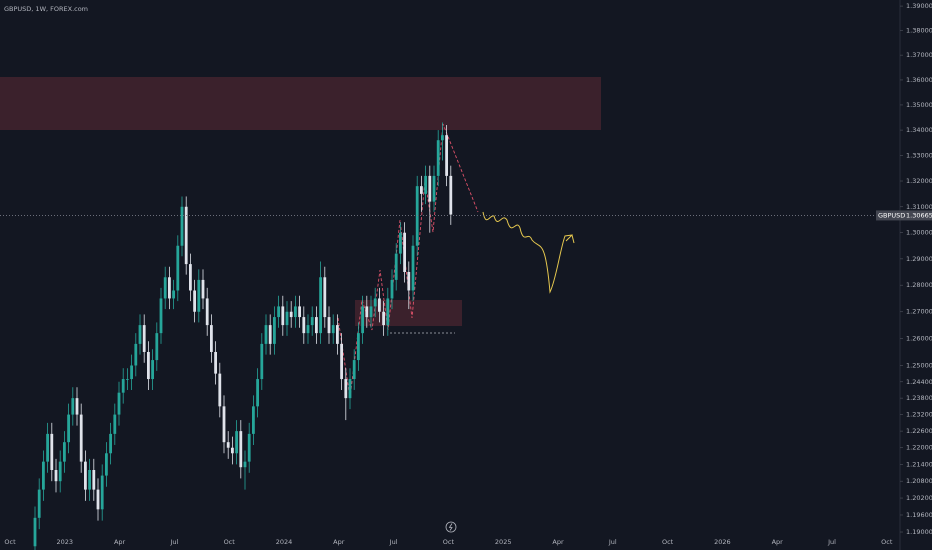  I want to click on y-tick-label: 1.38000, so click(919, 31).